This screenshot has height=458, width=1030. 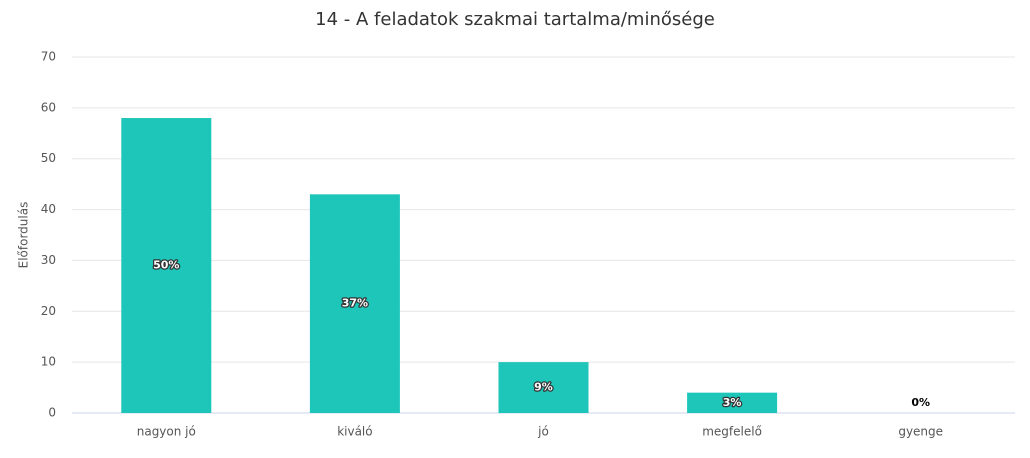 I want to click on x-tick-label: gyenge, so click(x=920, y=432).